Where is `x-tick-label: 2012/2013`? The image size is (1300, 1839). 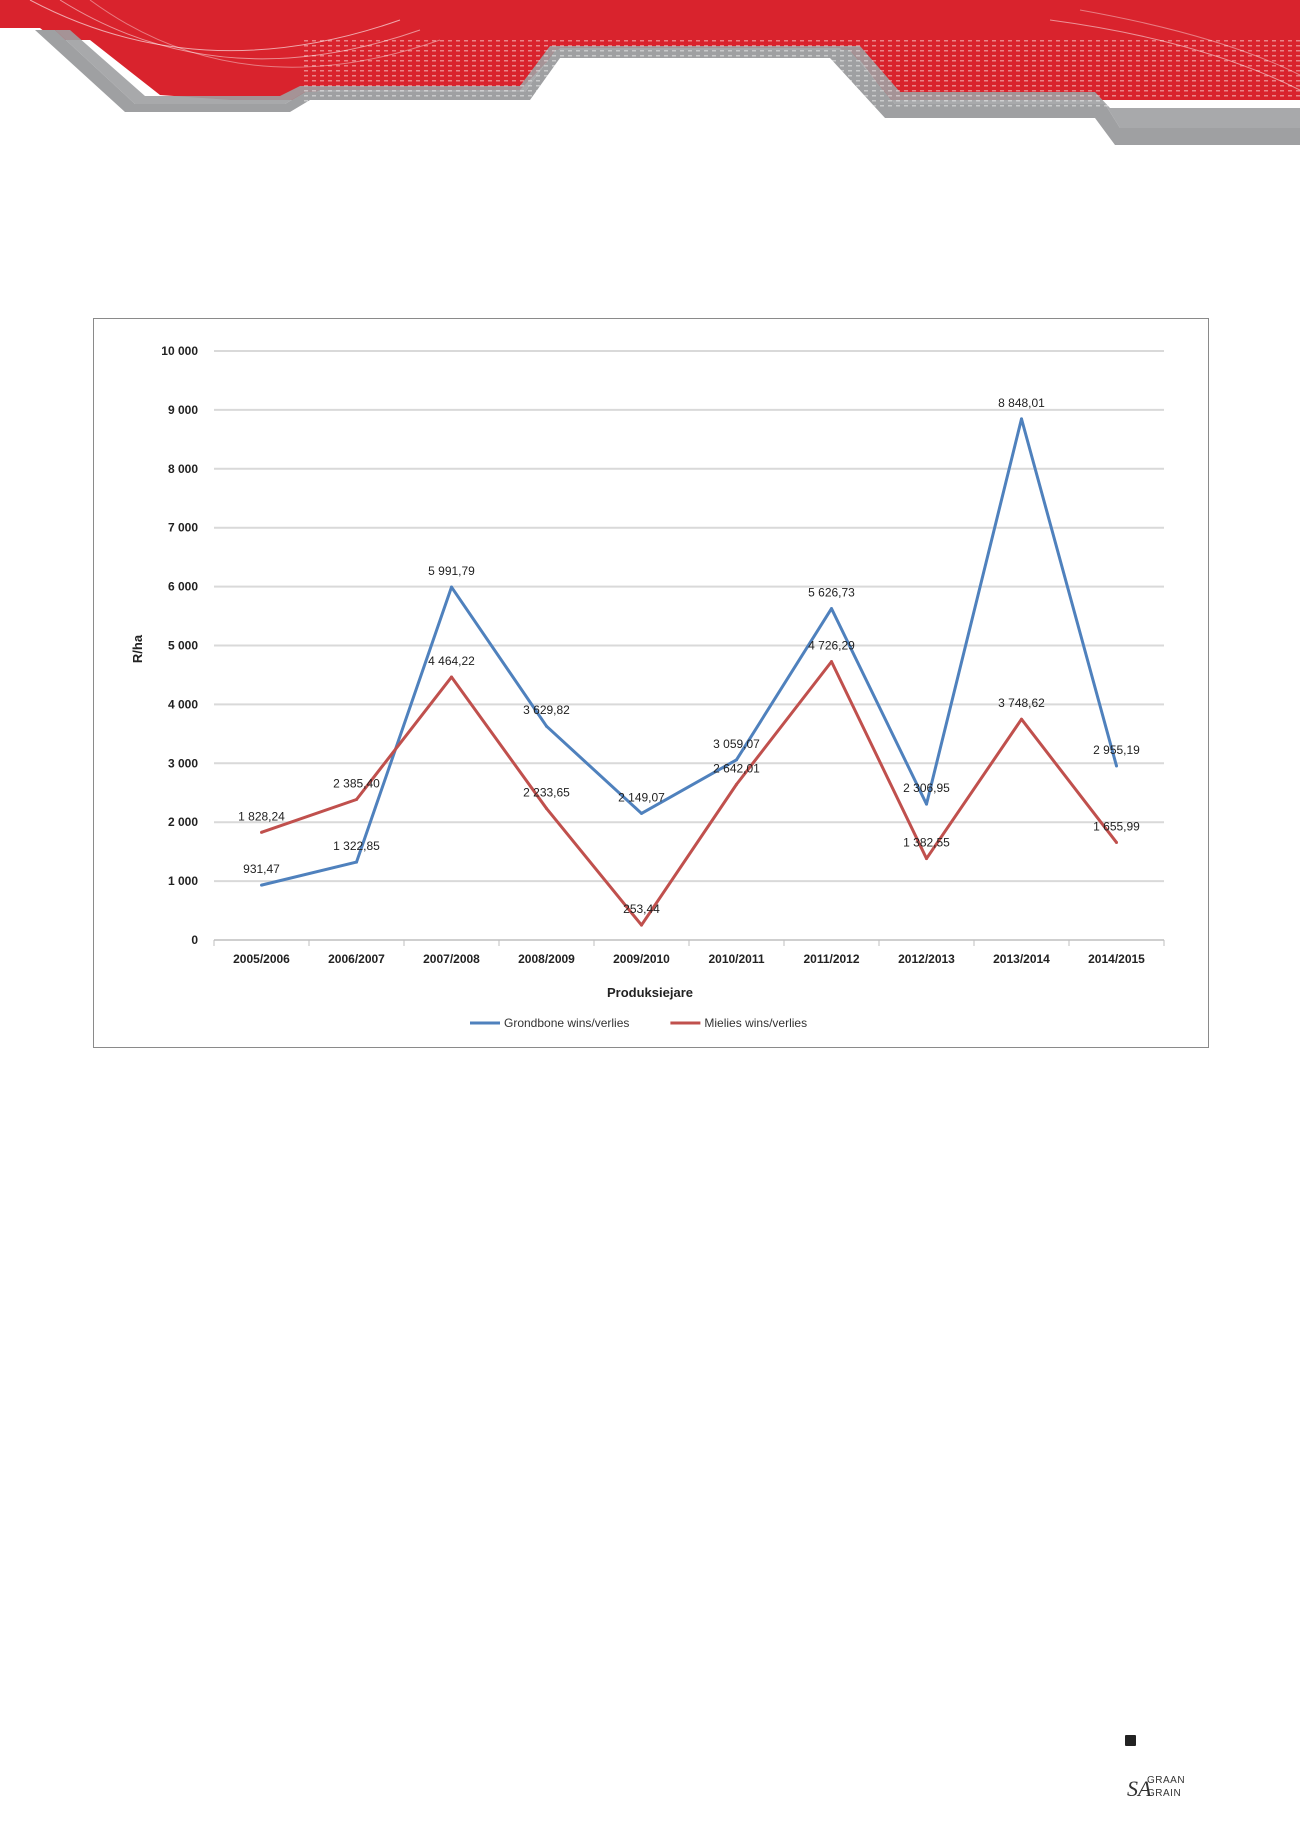 x-tick-label: 2012/2013 is located at coordinates (926, 959).